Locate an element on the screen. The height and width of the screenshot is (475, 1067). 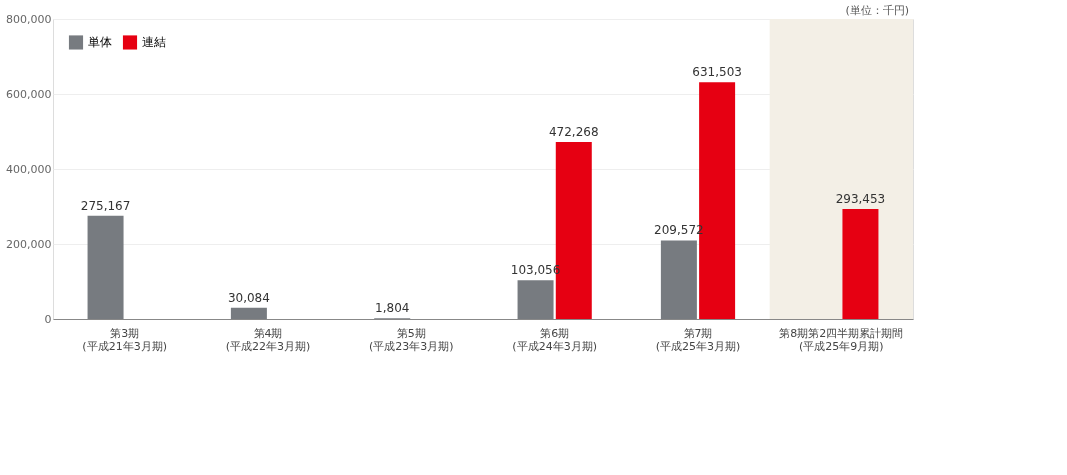
data-label: 30,084 is located at coordinates (248, 297).